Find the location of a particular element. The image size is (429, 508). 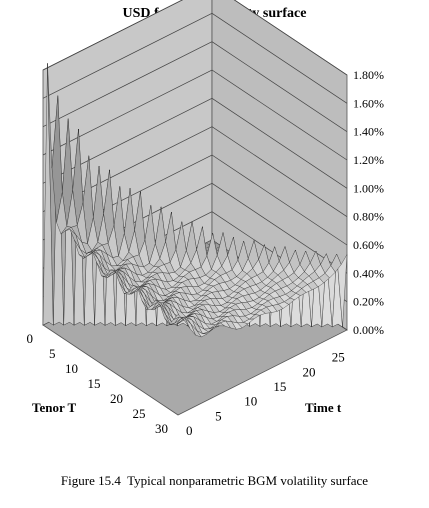

z-tick-label: 1.60% is located at coordinates (368, 103).